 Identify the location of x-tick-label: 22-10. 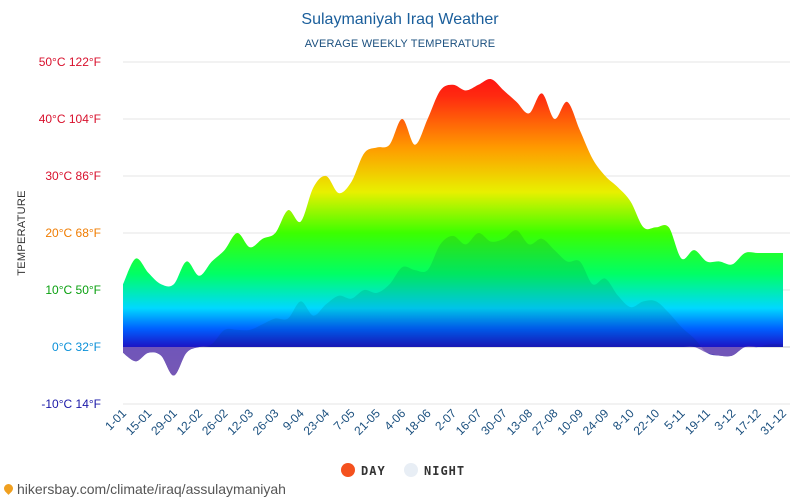
(647, 422).